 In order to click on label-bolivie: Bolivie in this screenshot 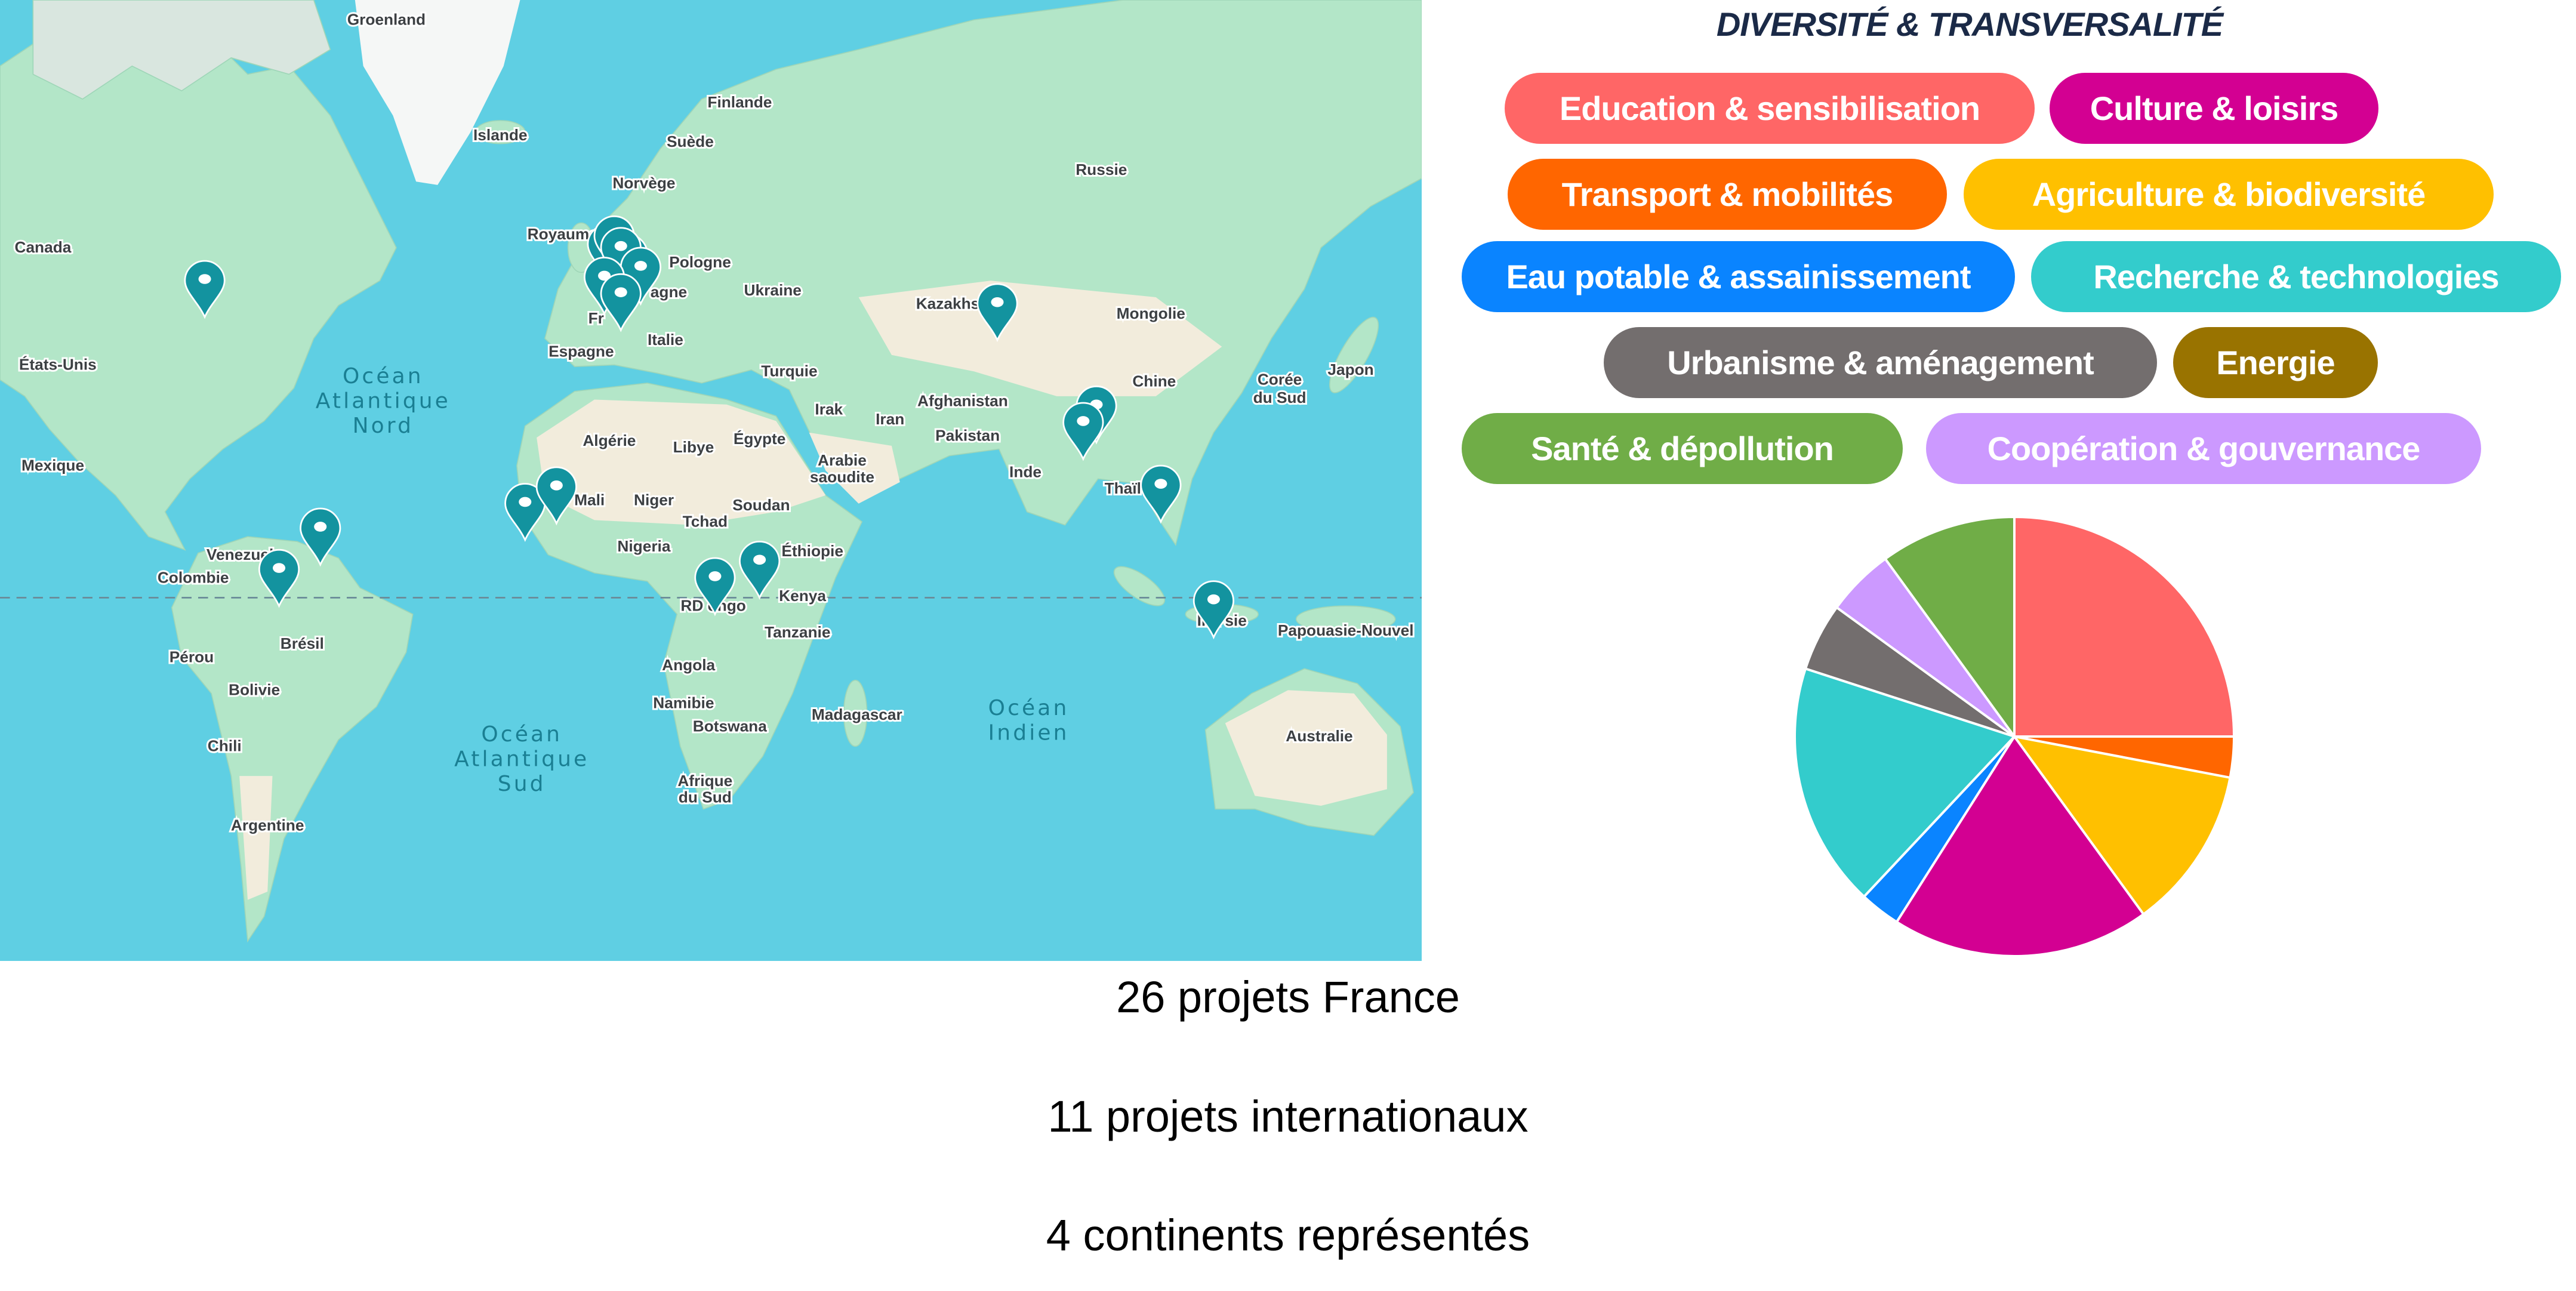, I will do `click(254, 690)`.